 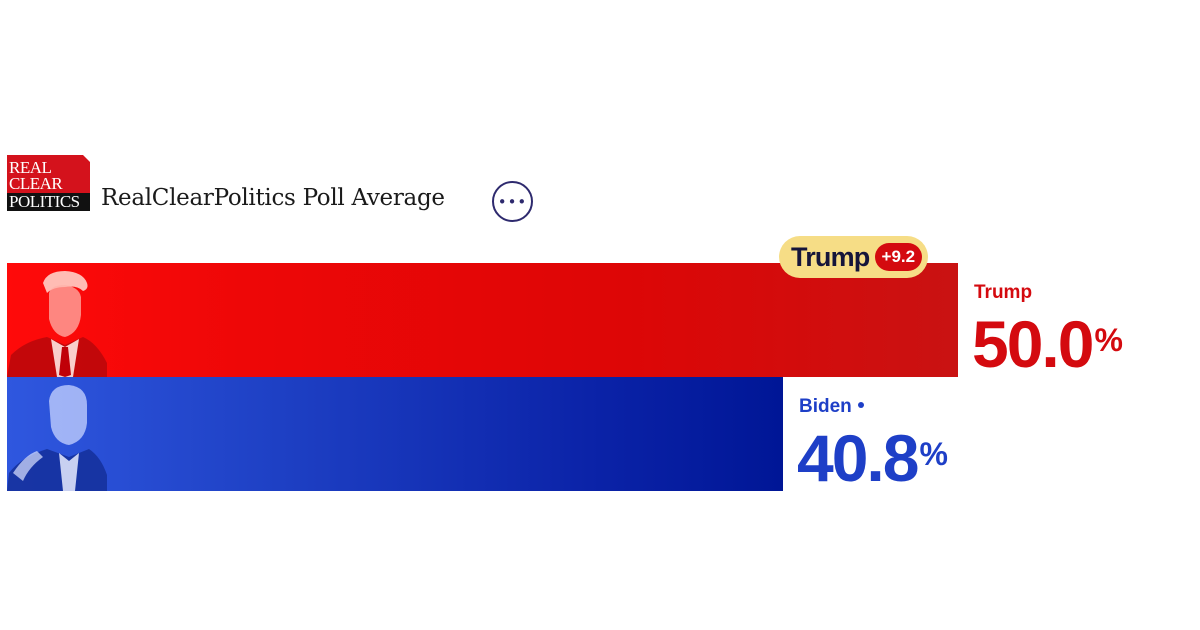 I want to click on lead-candidate-name: Trump, so click(x=830, y=256).